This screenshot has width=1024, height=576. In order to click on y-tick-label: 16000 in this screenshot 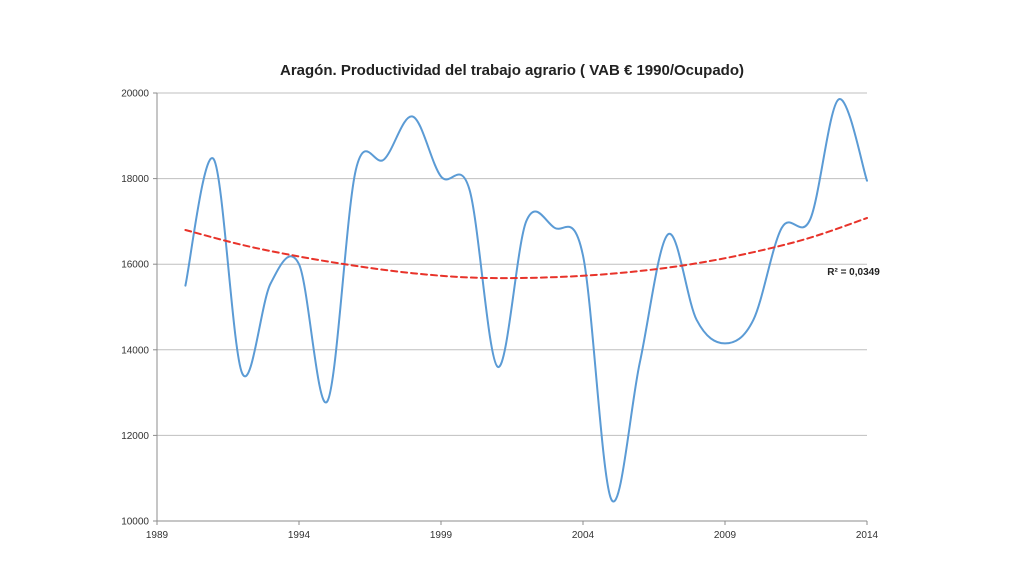, I will do `click(135, 265)`.